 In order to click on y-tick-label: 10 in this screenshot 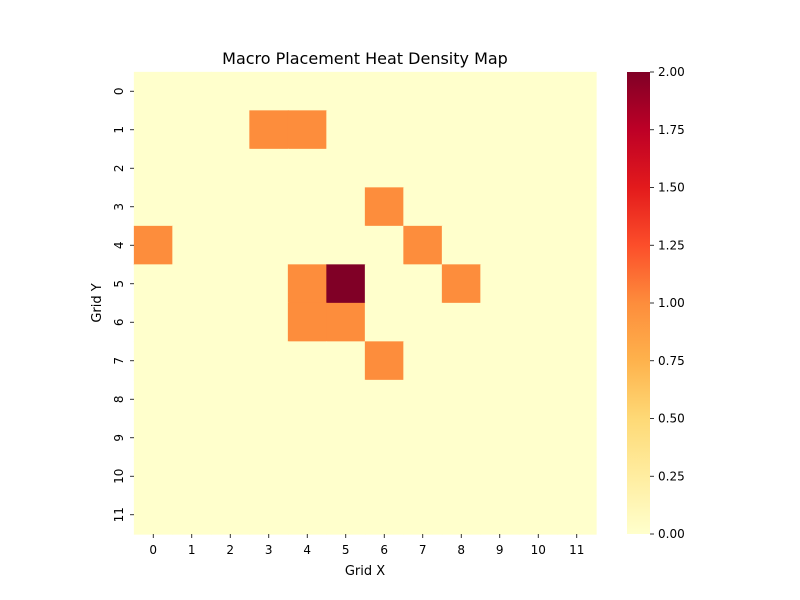, I will do `click(119, 476)`.